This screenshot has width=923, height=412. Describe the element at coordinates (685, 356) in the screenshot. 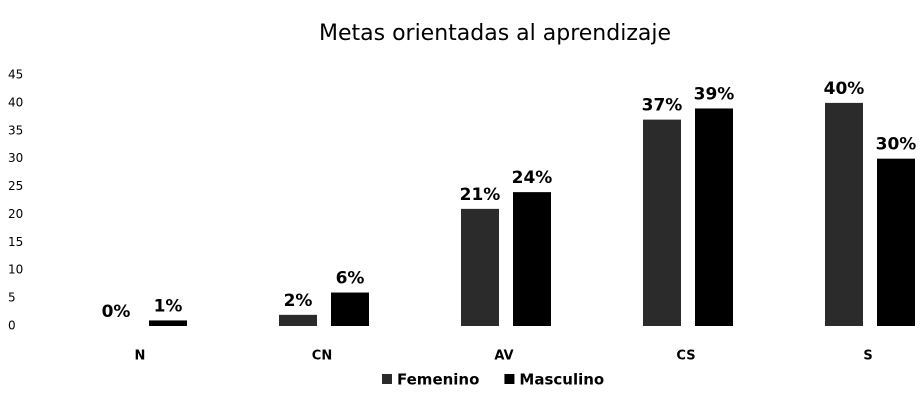

I see `x-tick-label: CS` at that location.